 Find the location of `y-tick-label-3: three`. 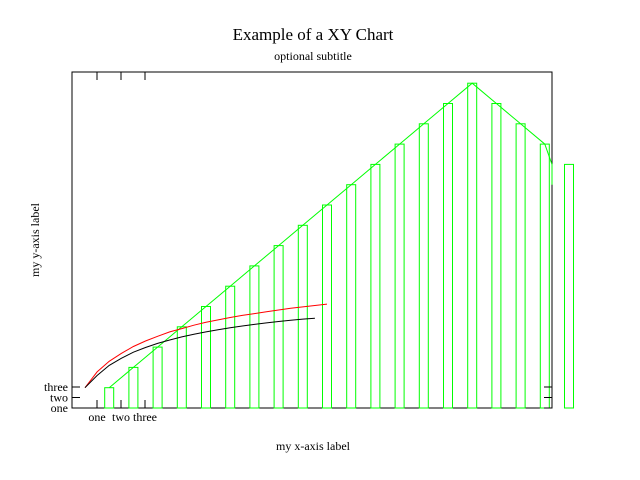

y-tick-label-3: three is located at coordinates (56, 387).